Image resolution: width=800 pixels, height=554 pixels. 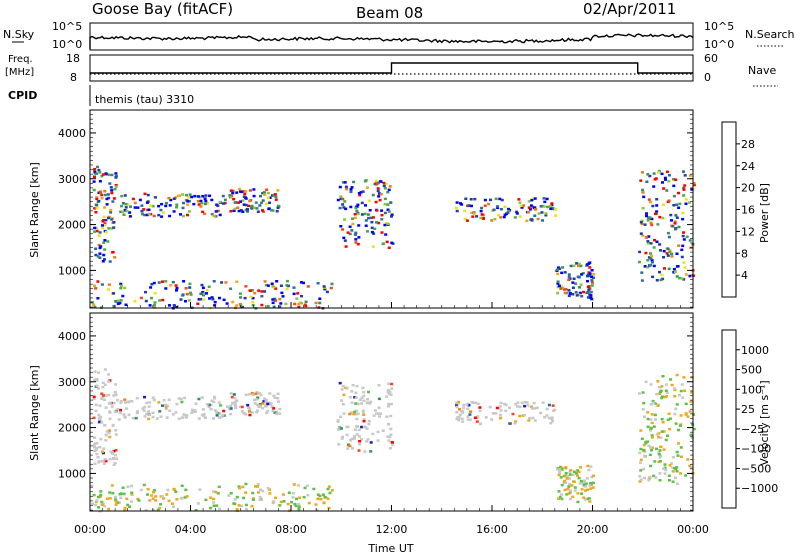 I want to click on nave-label: Nave, so click(x=762, y=70).